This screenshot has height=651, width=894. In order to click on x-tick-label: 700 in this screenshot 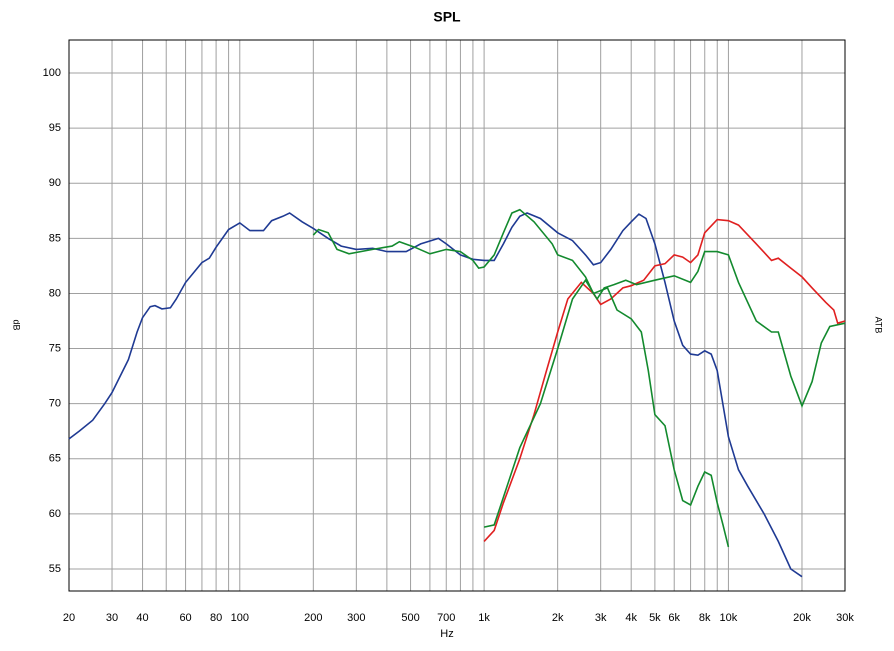, I will do `click(446, 618)`.